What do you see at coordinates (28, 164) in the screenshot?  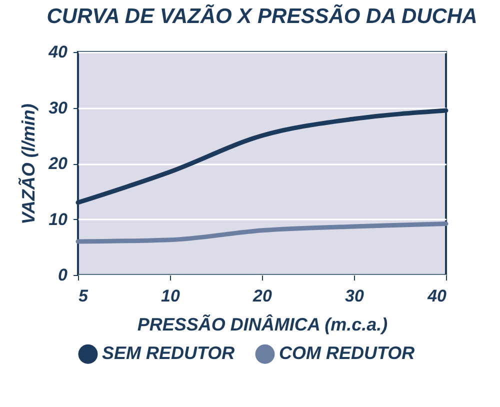 I see `y-axis-title: VAZÃO (l/min)` at bounding box center [28, 164].